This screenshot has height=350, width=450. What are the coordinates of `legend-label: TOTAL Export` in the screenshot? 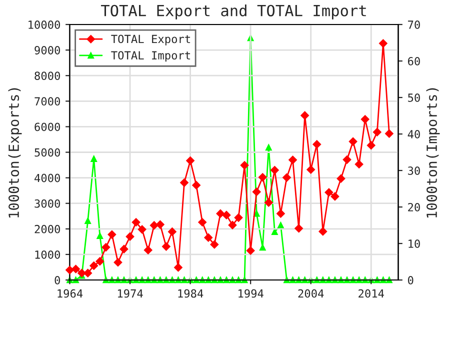 It's located at (150, 40).